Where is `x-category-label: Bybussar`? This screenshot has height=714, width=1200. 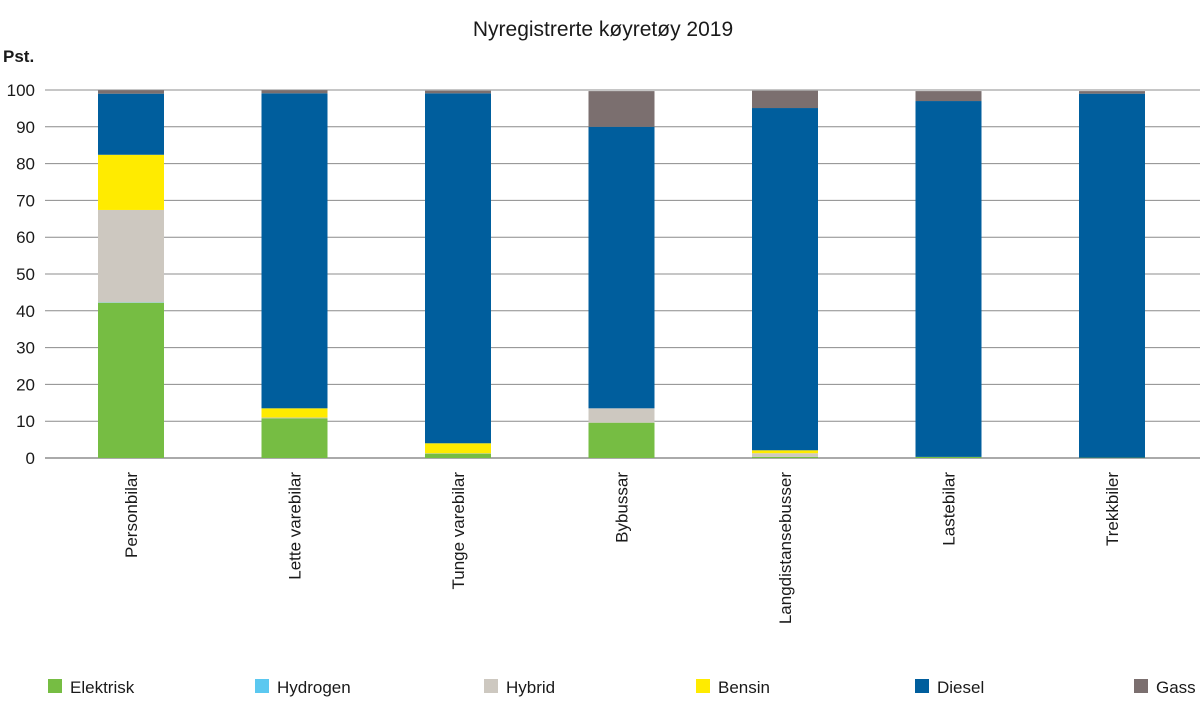 x-category-label: Bybussar is located at coordinates (622, 507).